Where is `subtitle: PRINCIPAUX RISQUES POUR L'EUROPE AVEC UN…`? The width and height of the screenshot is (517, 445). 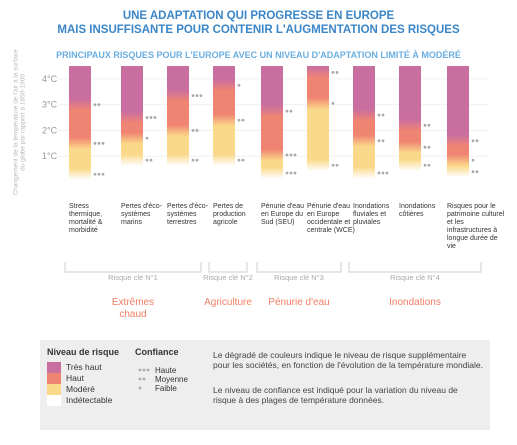 subtitle: PRINCIPAUX RISQUES POUR L'EUROPE AVEC UN… is located at coordinates (258, 55).